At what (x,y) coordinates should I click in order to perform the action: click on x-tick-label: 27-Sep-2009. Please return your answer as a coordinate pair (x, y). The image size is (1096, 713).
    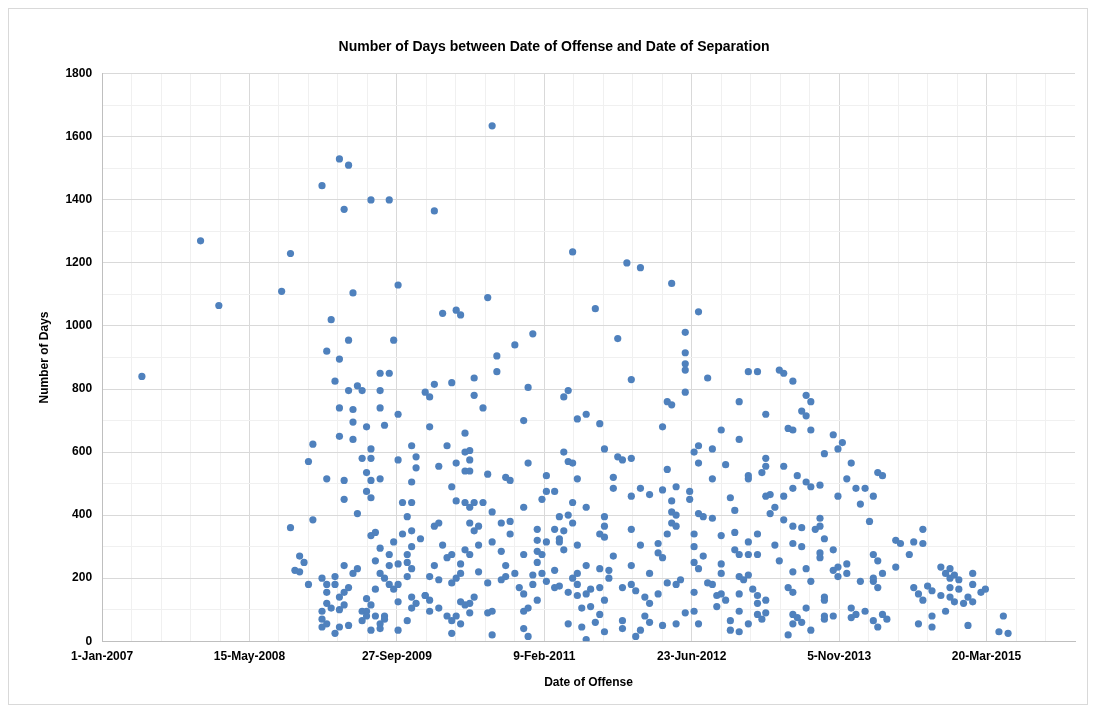
    Looking at the image, I should click on (397, 655).